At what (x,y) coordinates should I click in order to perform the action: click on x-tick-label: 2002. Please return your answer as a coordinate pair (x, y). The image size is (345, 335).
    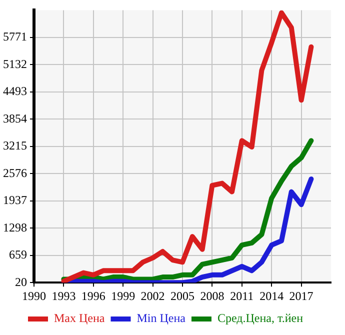
    Looking at the image, I should click on (152, 295).